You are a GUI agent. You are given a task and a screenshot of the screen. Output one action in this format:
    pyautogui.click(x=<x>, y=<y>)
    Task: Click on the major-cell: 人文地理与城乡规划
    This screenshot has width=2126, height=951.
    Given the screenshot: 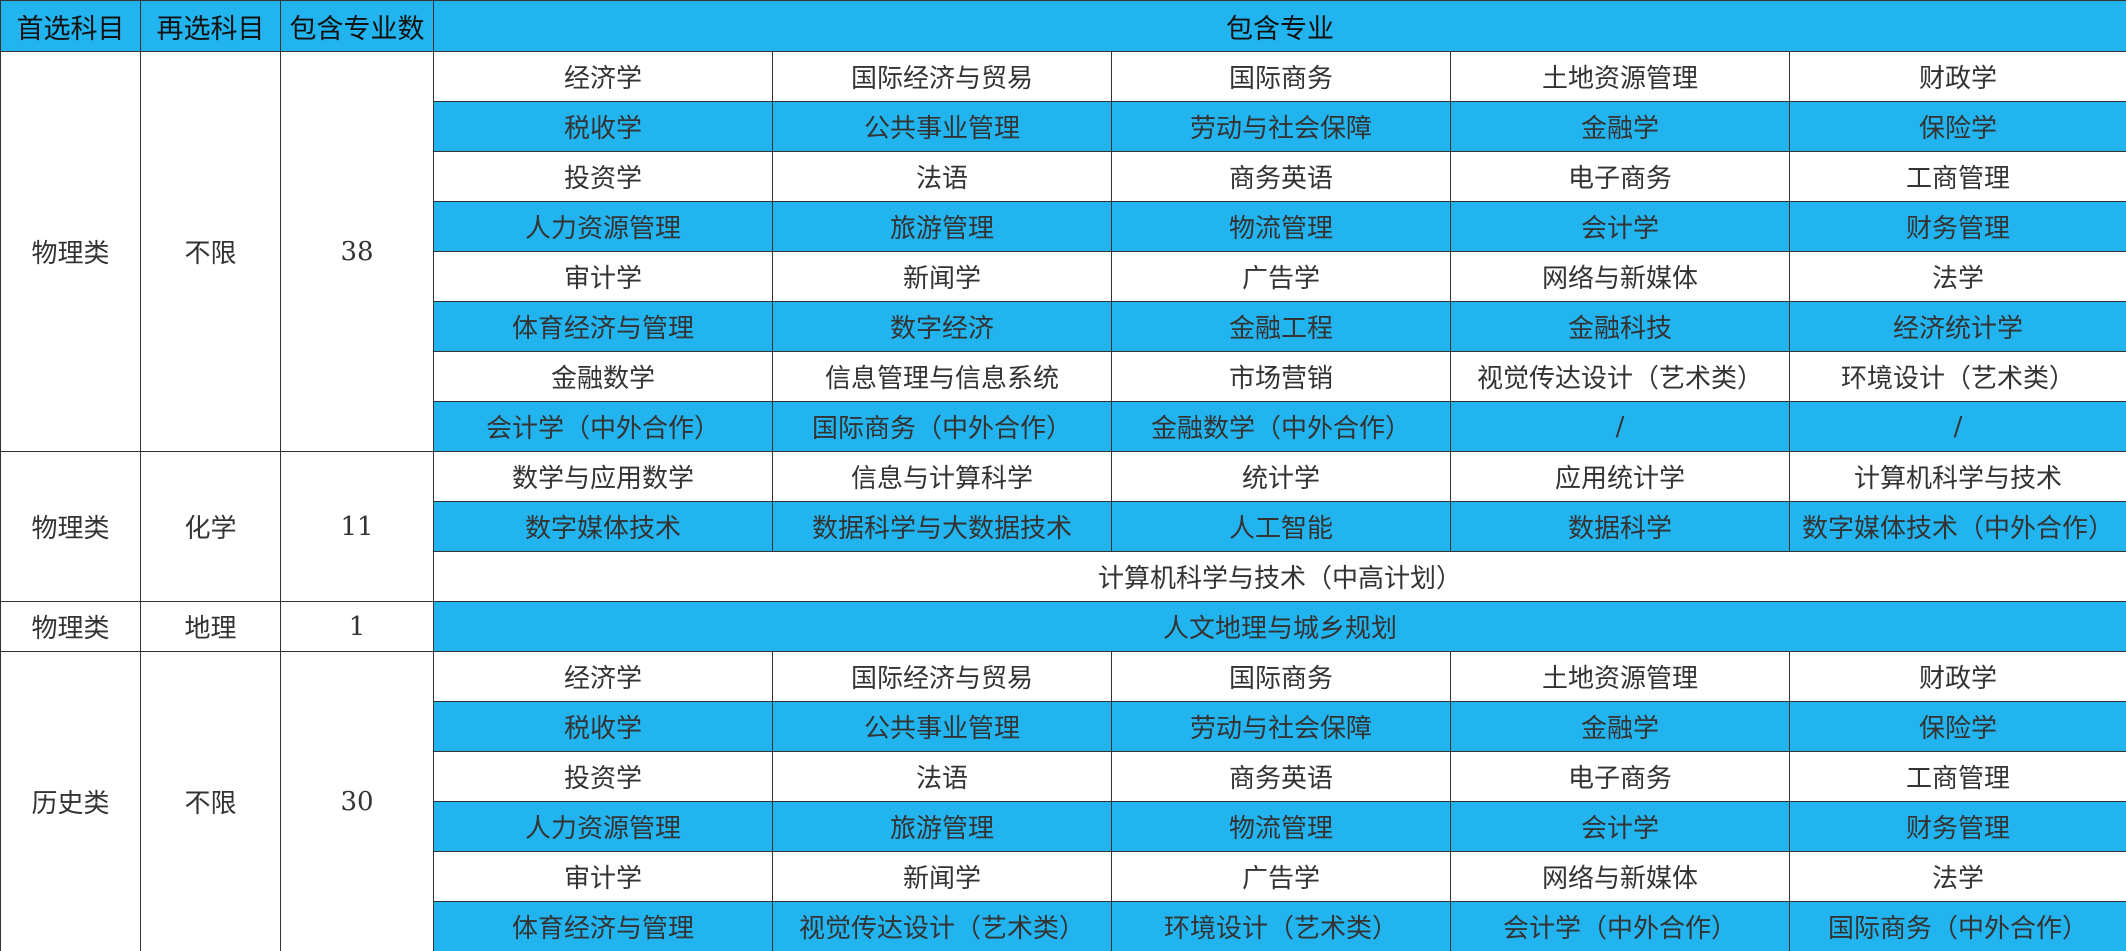 What is the action you would take?
    pyautogui.click(x=1279, y=626)
    